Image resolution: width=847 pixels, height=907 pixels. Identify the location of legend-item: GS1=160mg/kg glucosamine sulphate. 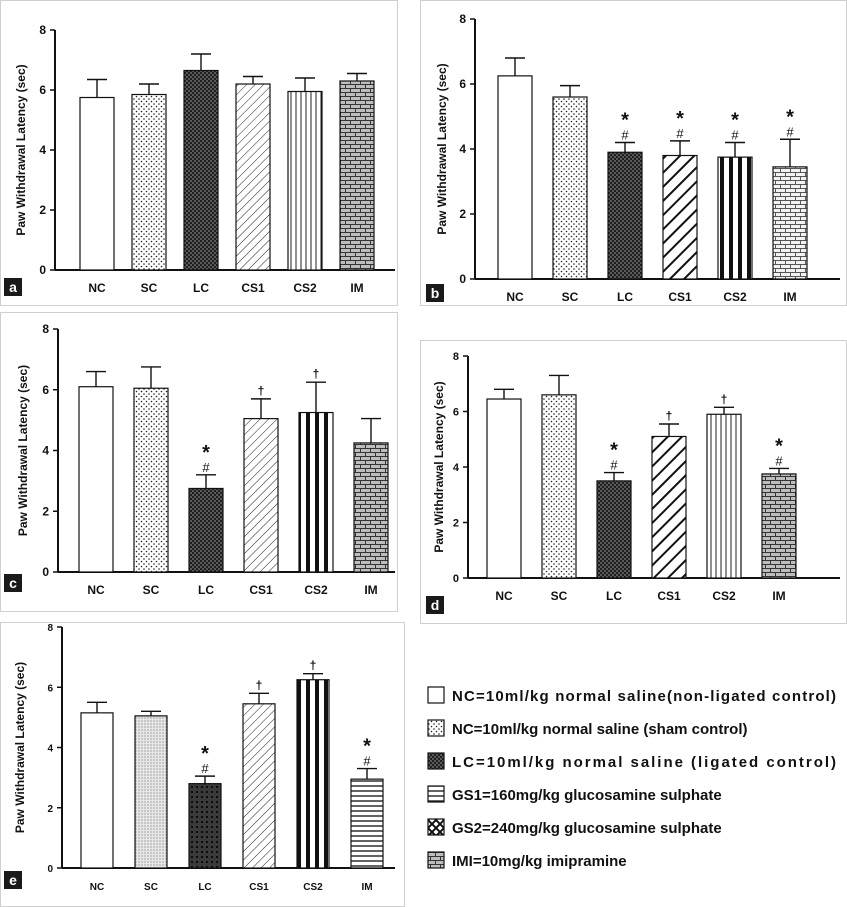
(574, 794).